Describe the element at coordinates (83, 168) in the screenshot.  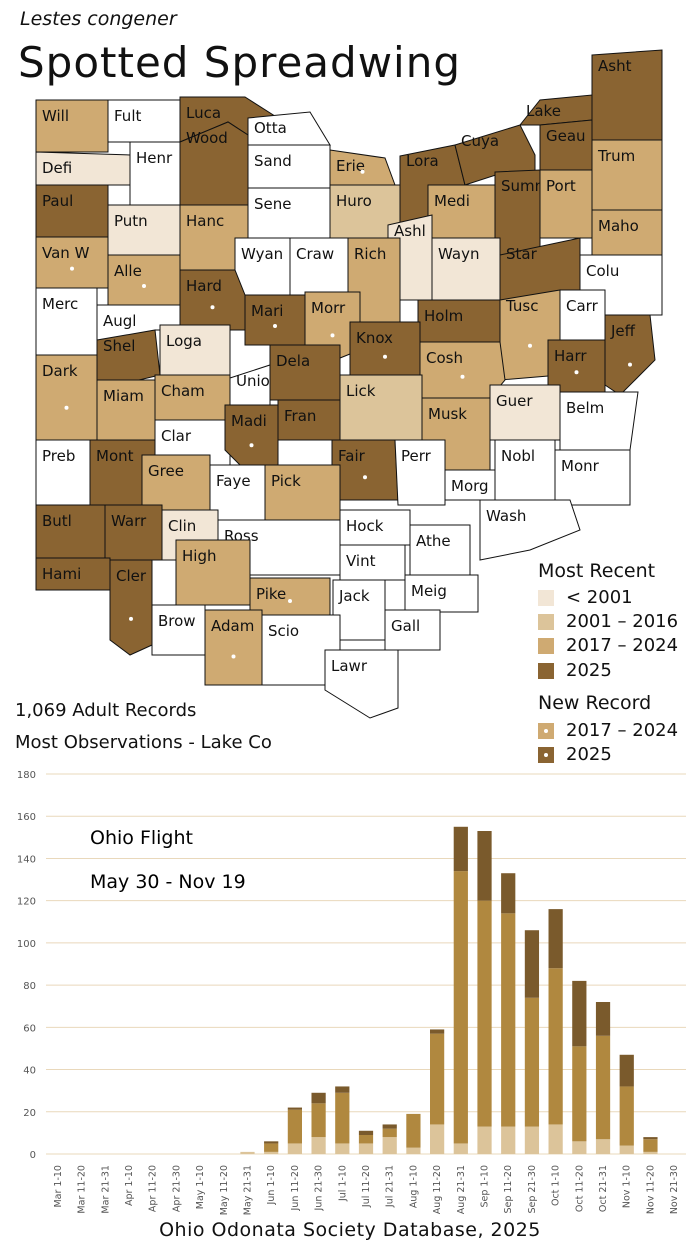
I see `county-defi: Defi` at that location.